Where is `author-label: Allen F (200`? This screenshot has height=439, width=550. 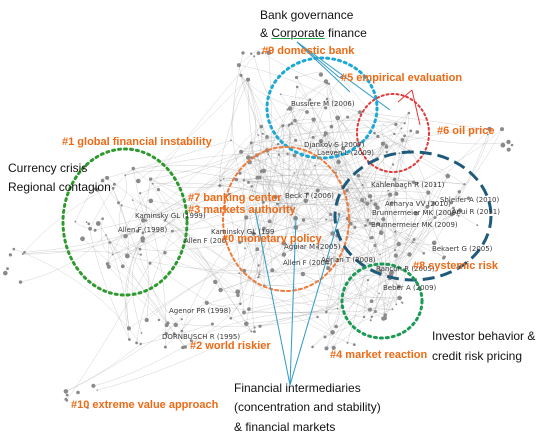
author-label: Allen F (200 is located at coordinates (205, 241).